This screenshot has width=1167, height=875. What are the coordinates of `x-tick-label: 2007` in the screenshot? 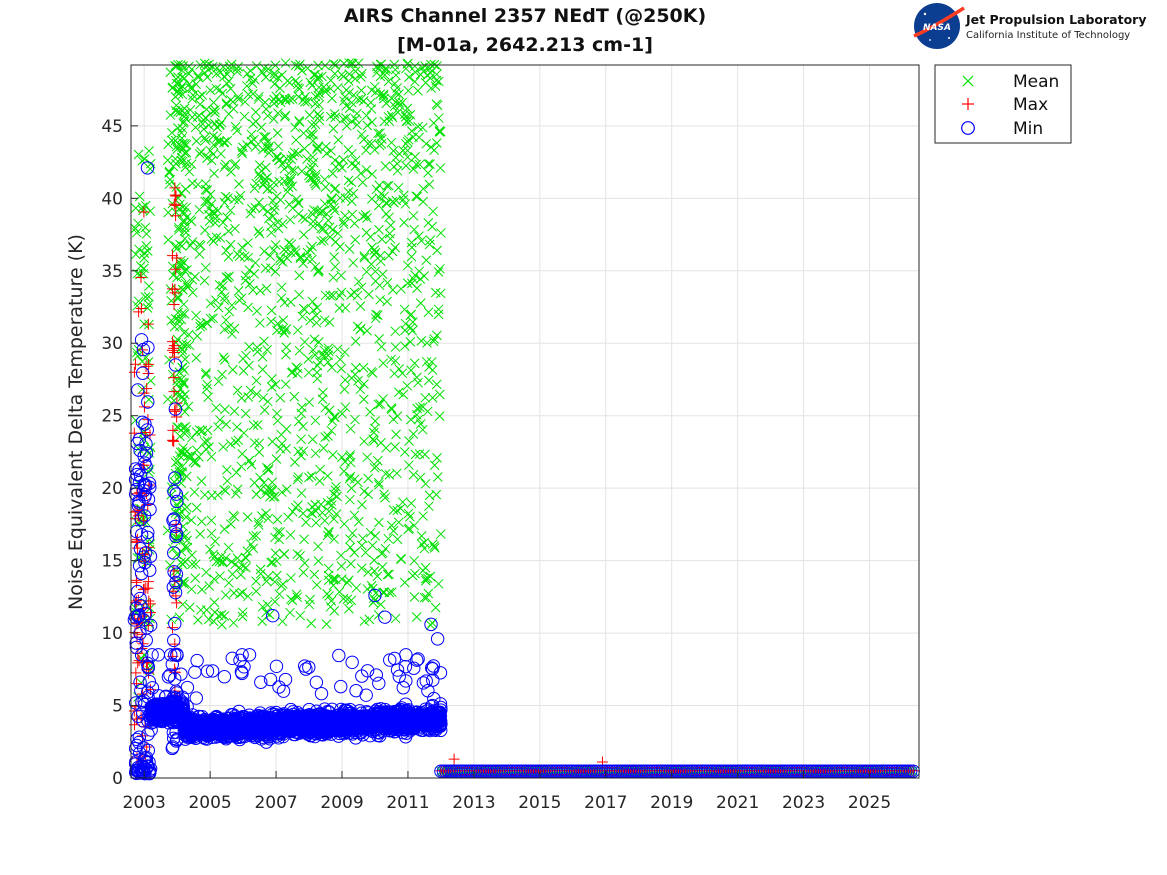 It's located at (275, 803).